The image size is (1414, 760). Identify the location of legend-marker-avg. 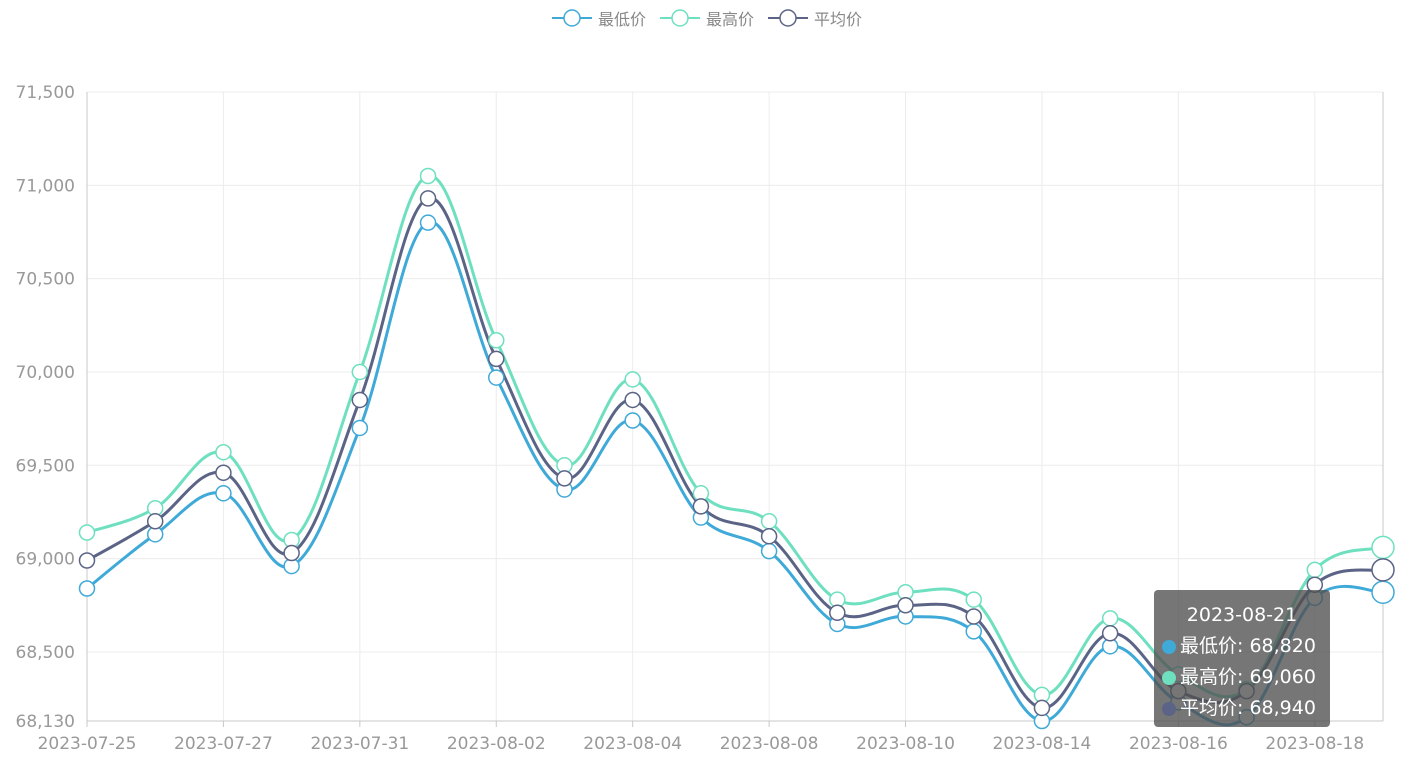
(788, 18).